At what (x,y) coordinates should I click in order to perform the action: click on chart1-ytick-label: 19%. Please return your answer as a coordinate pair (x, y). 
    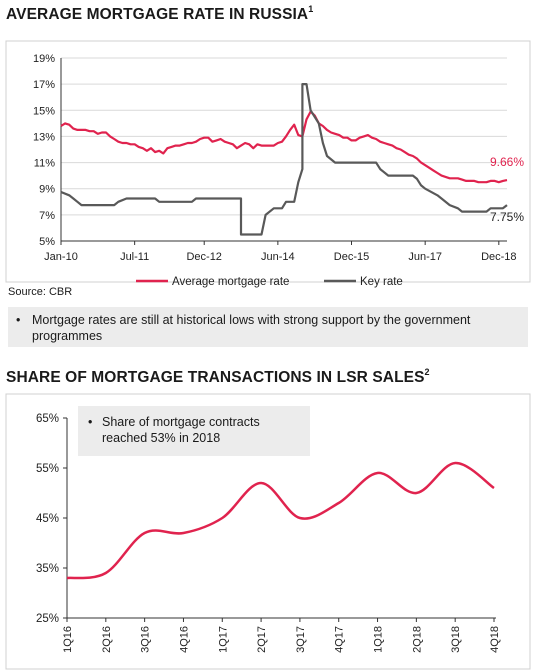
    Looking at the image, I should click on (44, 59).